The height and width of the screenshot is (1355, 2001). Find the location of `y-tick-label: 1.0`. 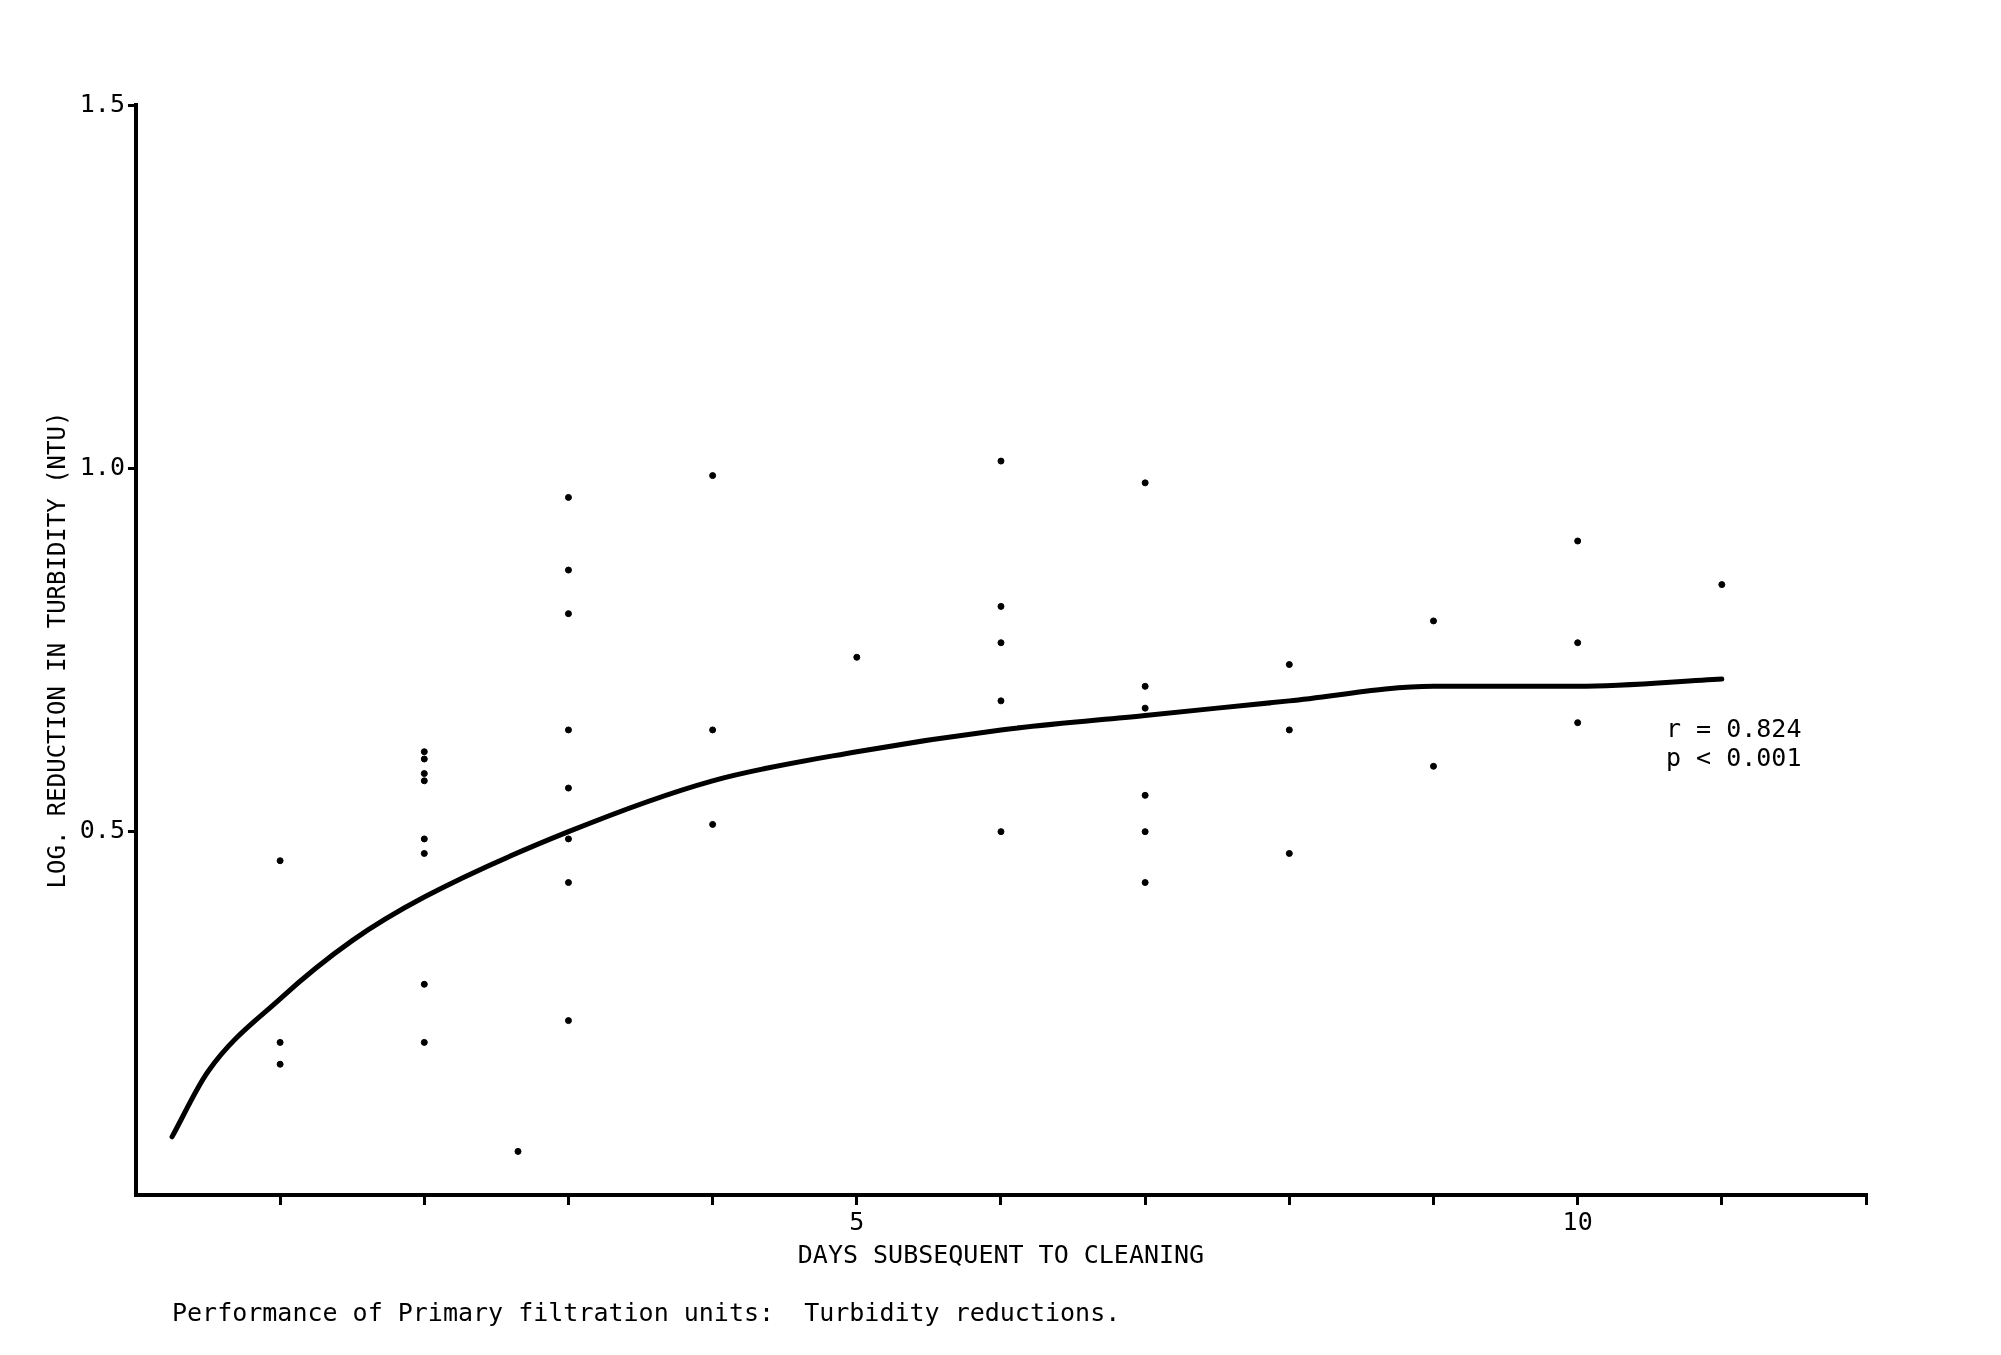

y-tick-label: 1.0 is located at coordinates (102, 466).